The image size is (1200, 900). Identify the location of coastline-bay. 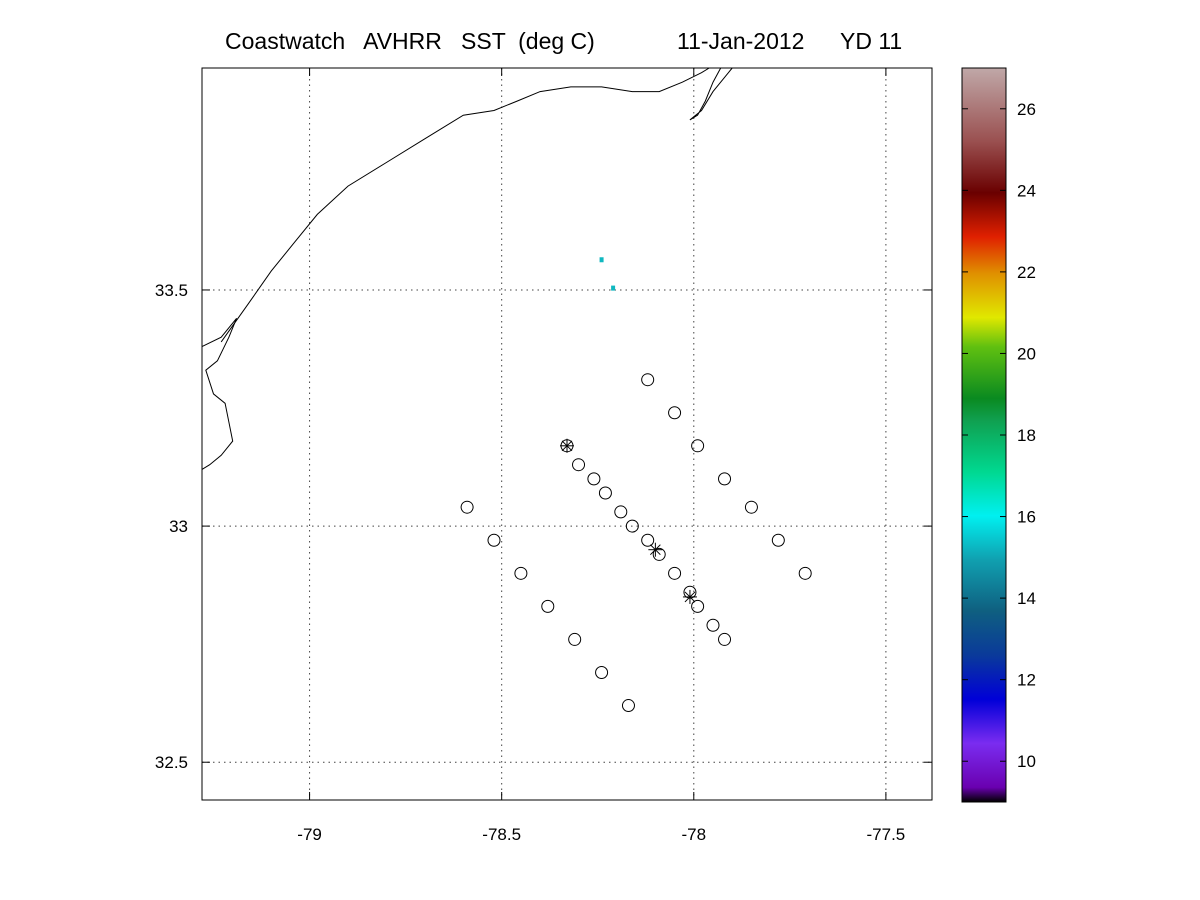
(219, 393).